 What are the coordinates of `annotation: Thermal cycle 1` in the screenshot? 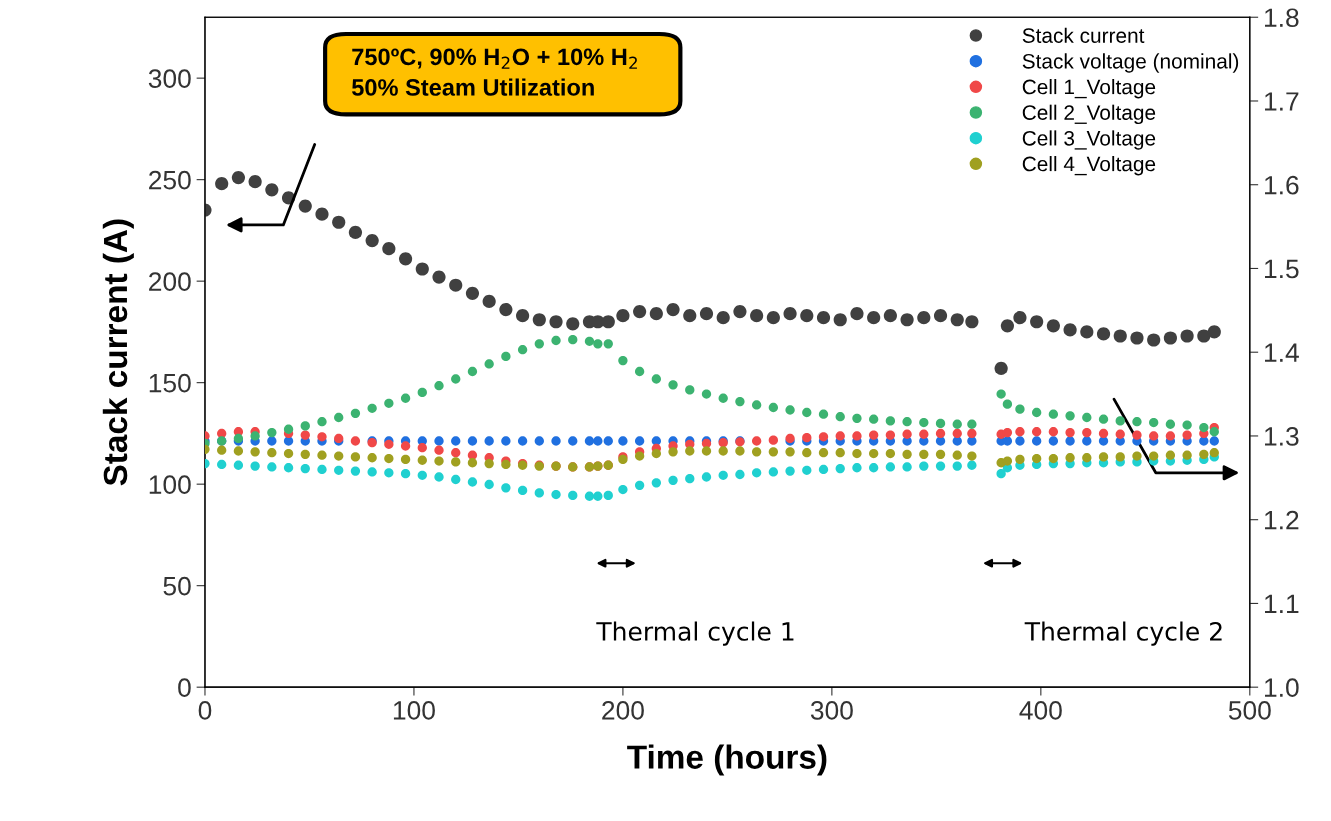 It's located at (695, 633).